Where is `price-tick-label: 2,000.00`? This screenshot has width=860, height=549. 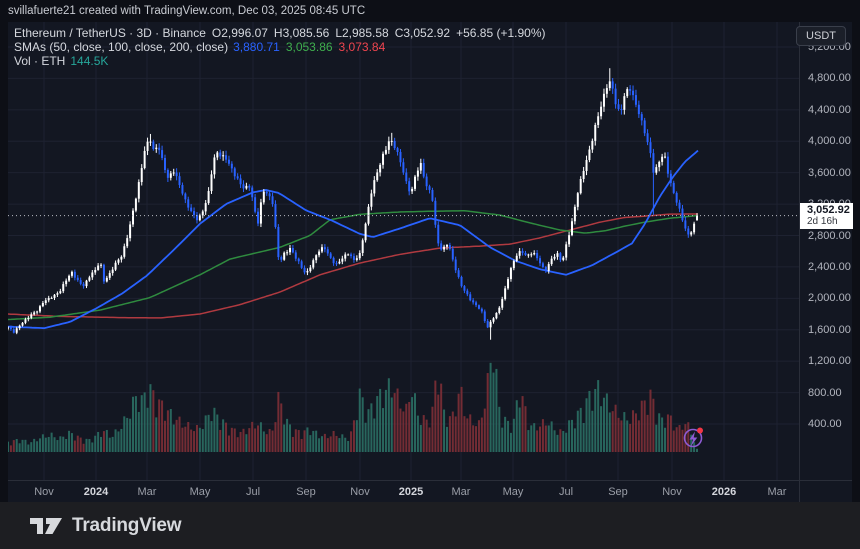 price-tick-label: 2,000.00 is located at coordinates (829, 298).